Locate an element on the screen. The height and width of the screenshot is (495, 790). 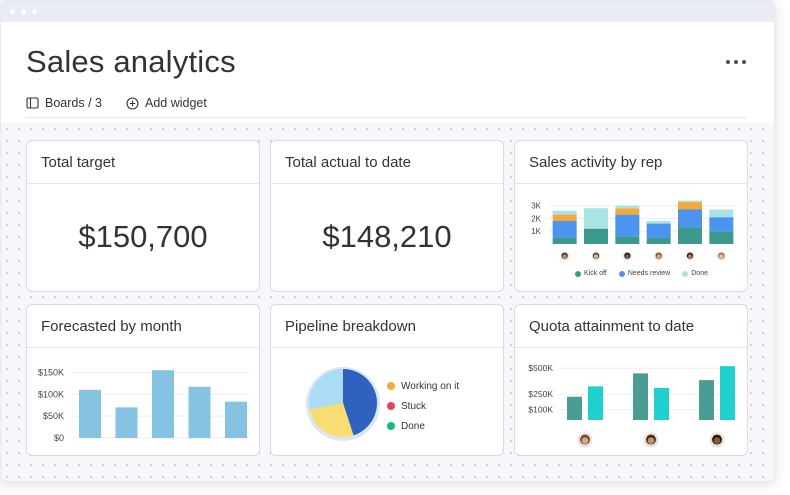
pipeline-pie-chart is located at coordinates (343, 404).